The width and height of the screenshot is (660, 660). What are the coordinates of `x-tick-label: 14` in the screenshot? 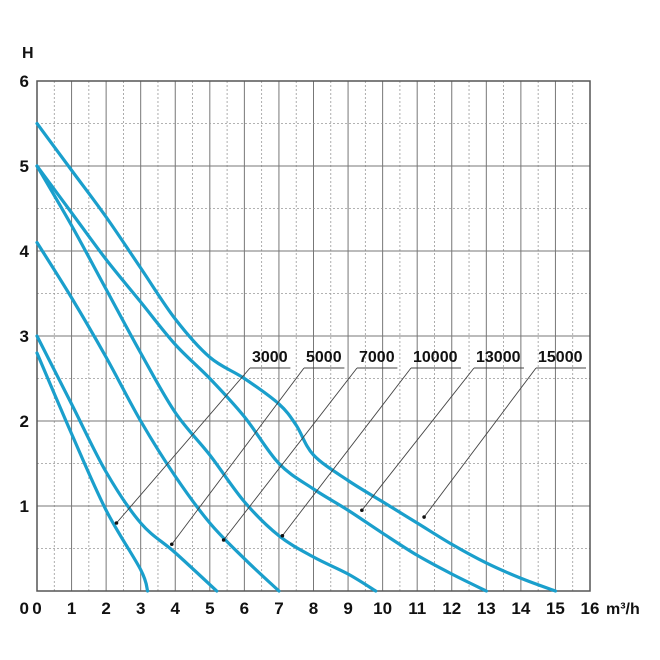 It's located at (520, 608).